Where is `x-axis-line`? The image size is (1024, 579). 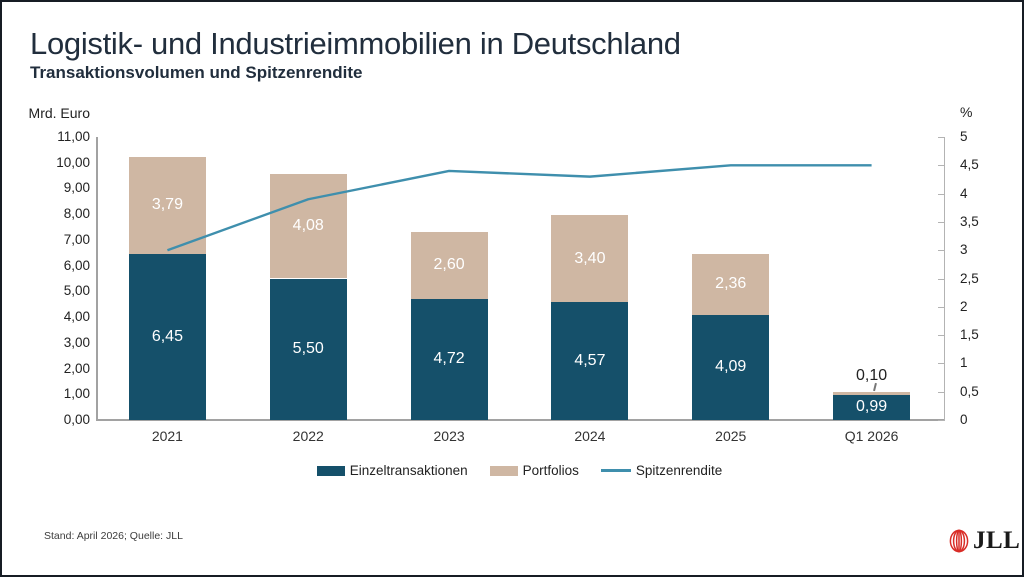
x-axis-line is located at coordinates (520, 420).